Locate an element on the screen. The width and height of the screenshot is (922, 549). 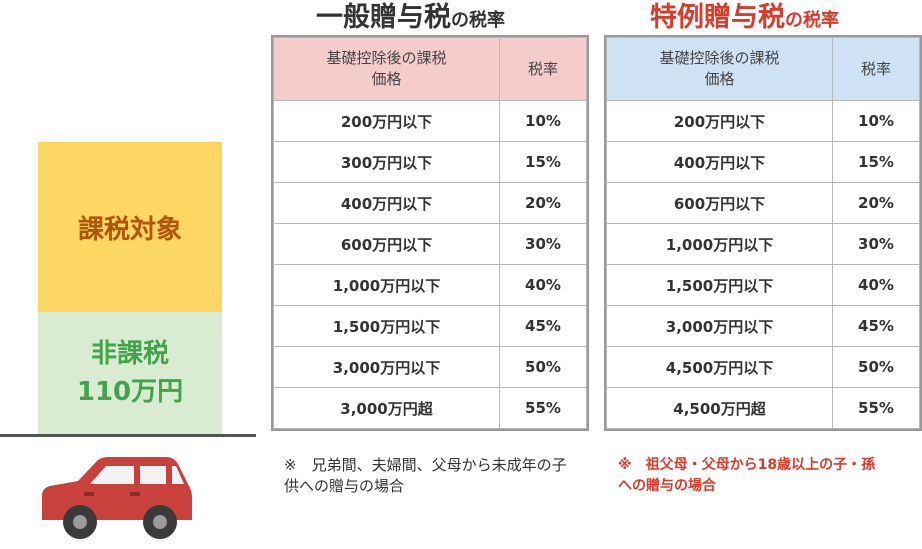
table-row: 600万円以下 20% is located at coordinates (763, 203).